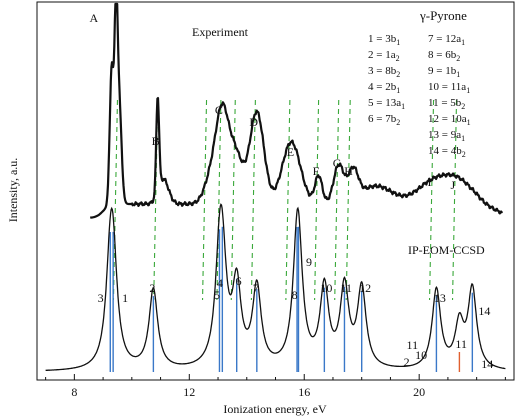  I want to click on x-axis-ticks: 8 12 16 20, so click(275, 386).